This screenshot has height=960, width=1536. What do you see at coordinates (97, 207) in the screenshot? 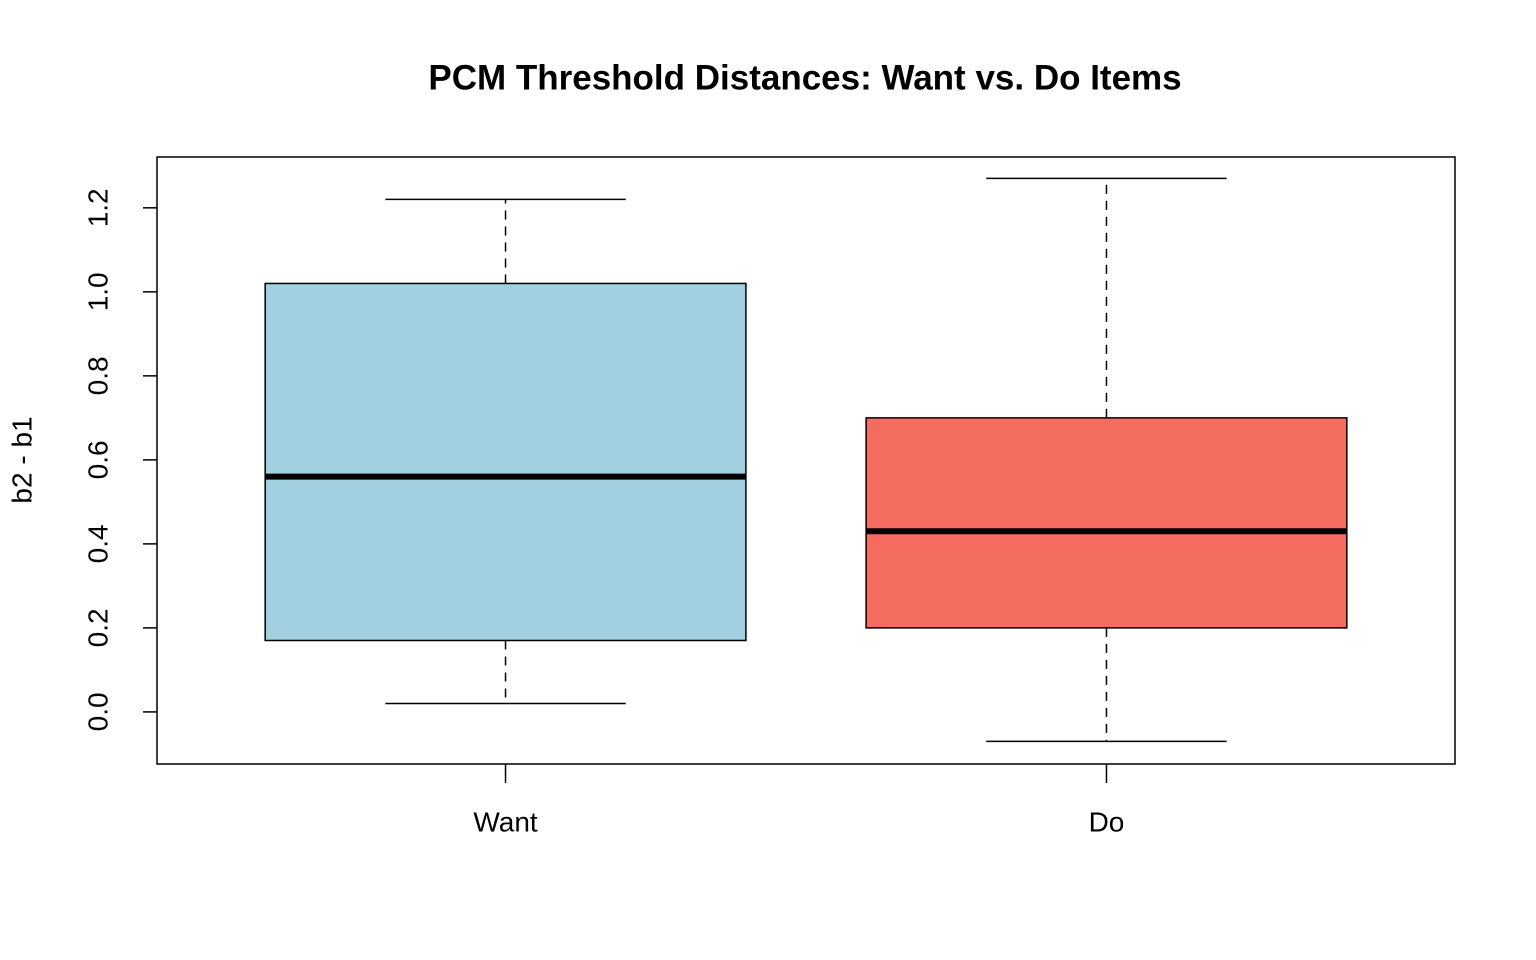
I see `y-tick-label: 1.2` at bounding box center [97, 207].